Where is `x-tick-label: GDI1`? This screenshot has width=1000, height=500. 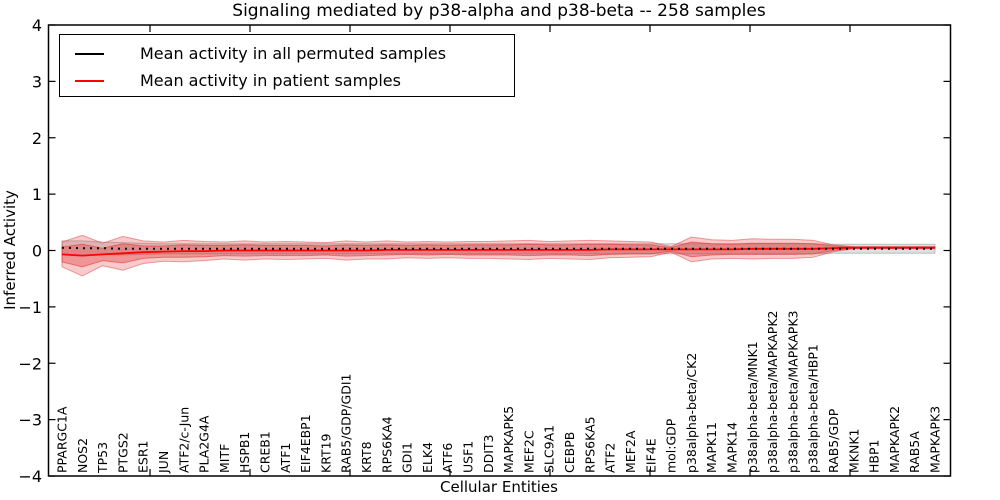
x-tick-label: GDI1 is located at coordinates (407, 457).